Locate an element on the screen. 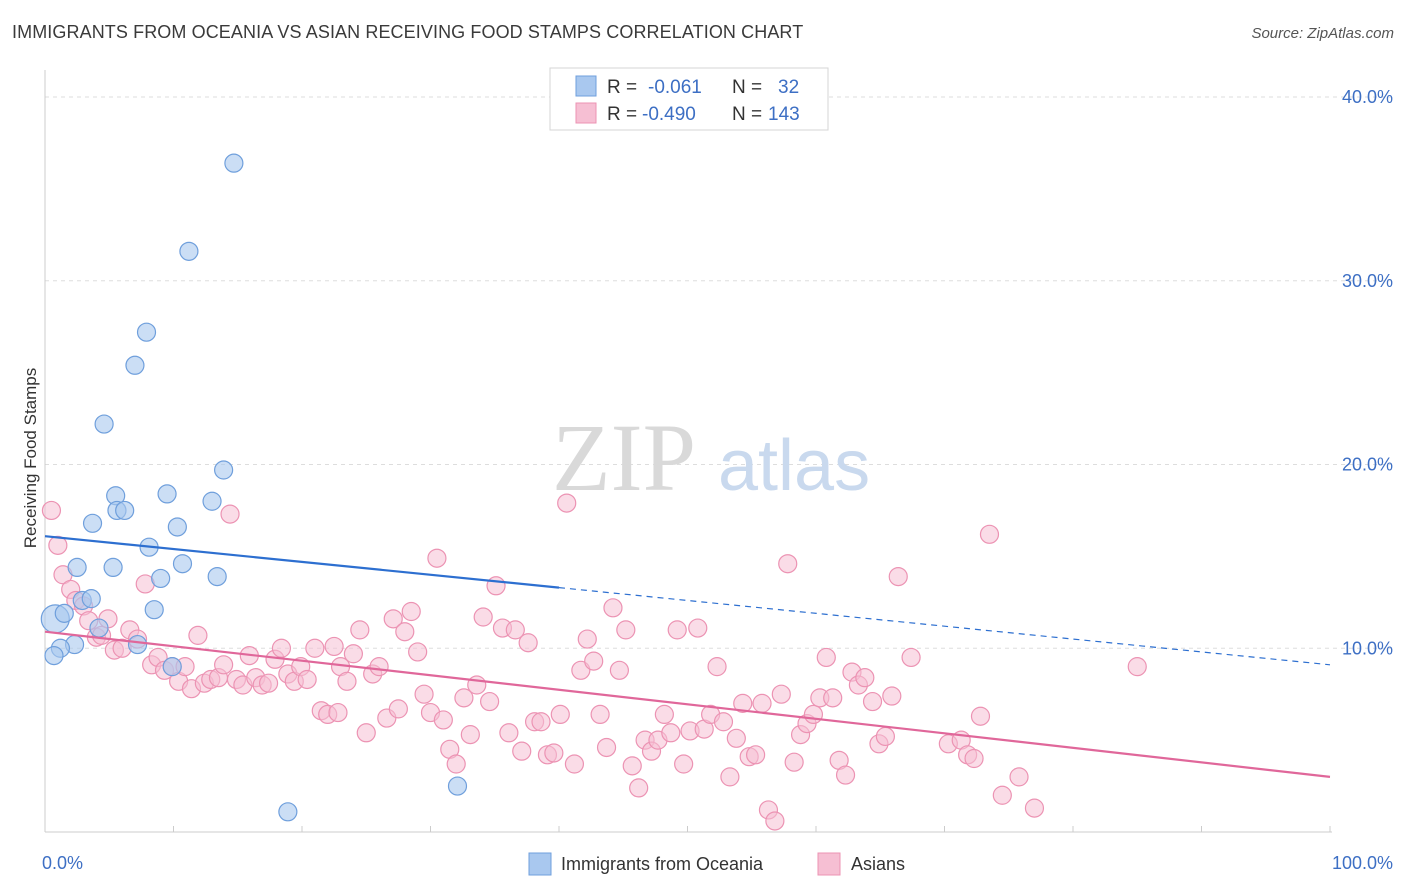  y-tick-label: 30.0% is located at coordinates (1367, 281).